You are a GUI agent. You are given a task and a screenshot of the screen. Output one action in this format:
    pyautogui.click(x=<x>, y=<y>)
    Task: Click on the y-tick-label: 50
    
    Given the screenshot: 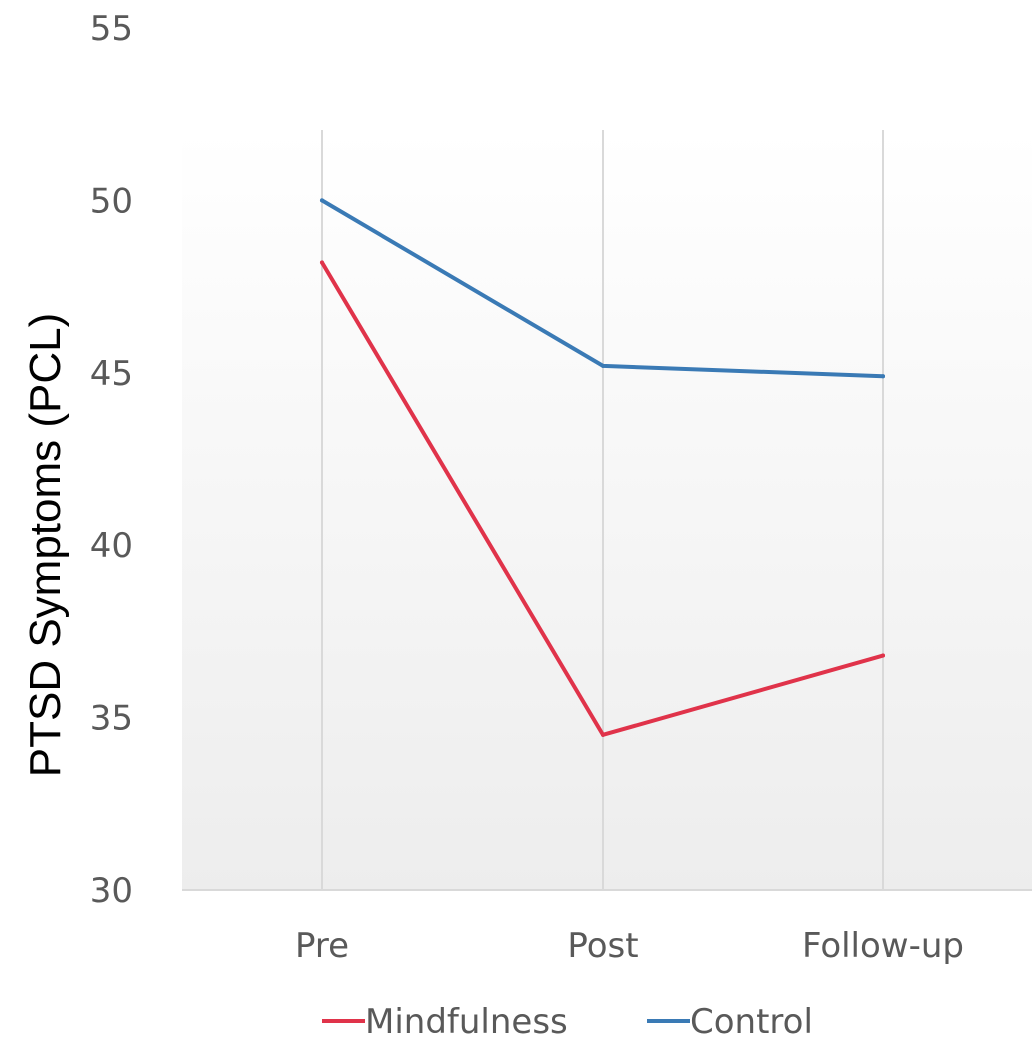 What is the action you would take?
    pyautogui.click(x=111, y=201)
    